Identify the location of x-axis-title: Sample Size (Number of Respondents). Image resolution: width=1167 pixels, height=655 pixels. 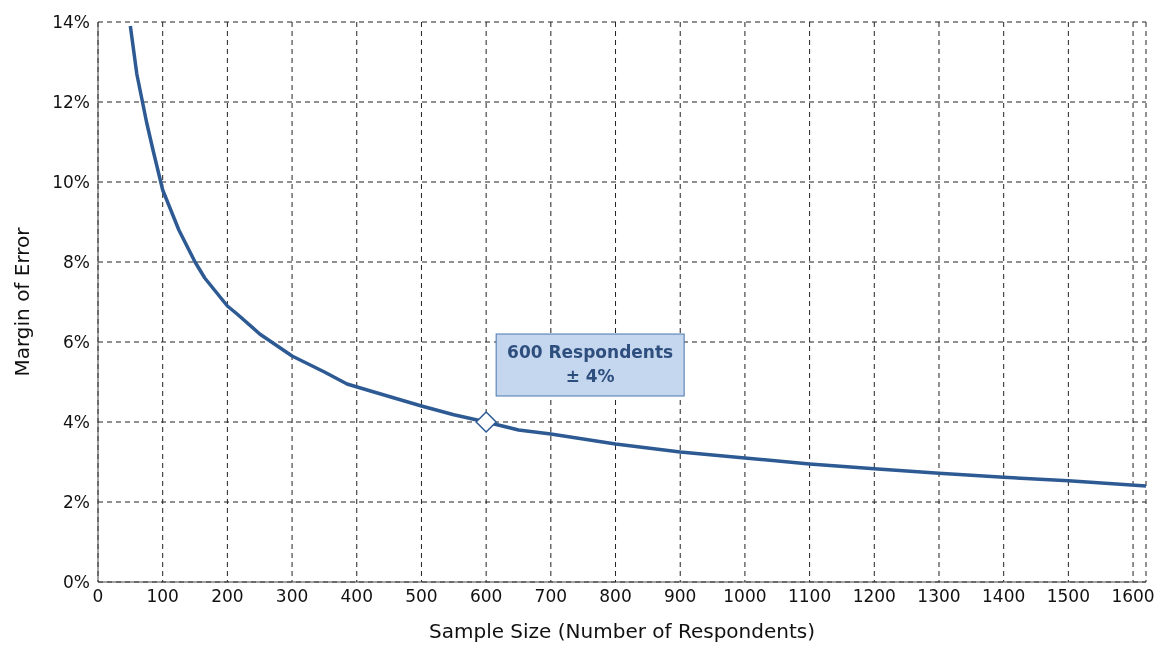
(622, 631).